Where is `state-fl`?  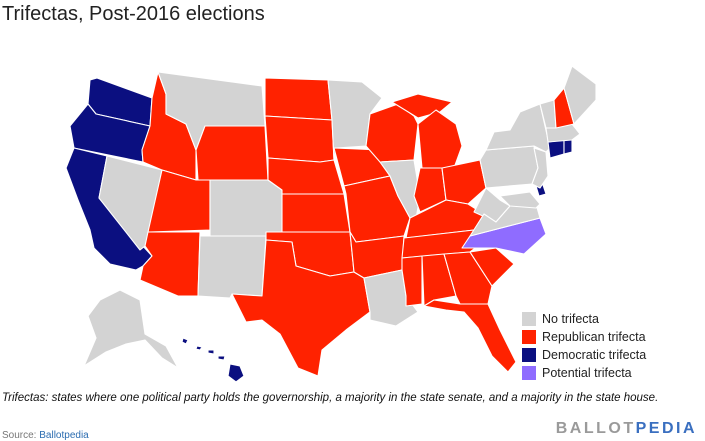 state-fl is located at coordinates (470, 336).